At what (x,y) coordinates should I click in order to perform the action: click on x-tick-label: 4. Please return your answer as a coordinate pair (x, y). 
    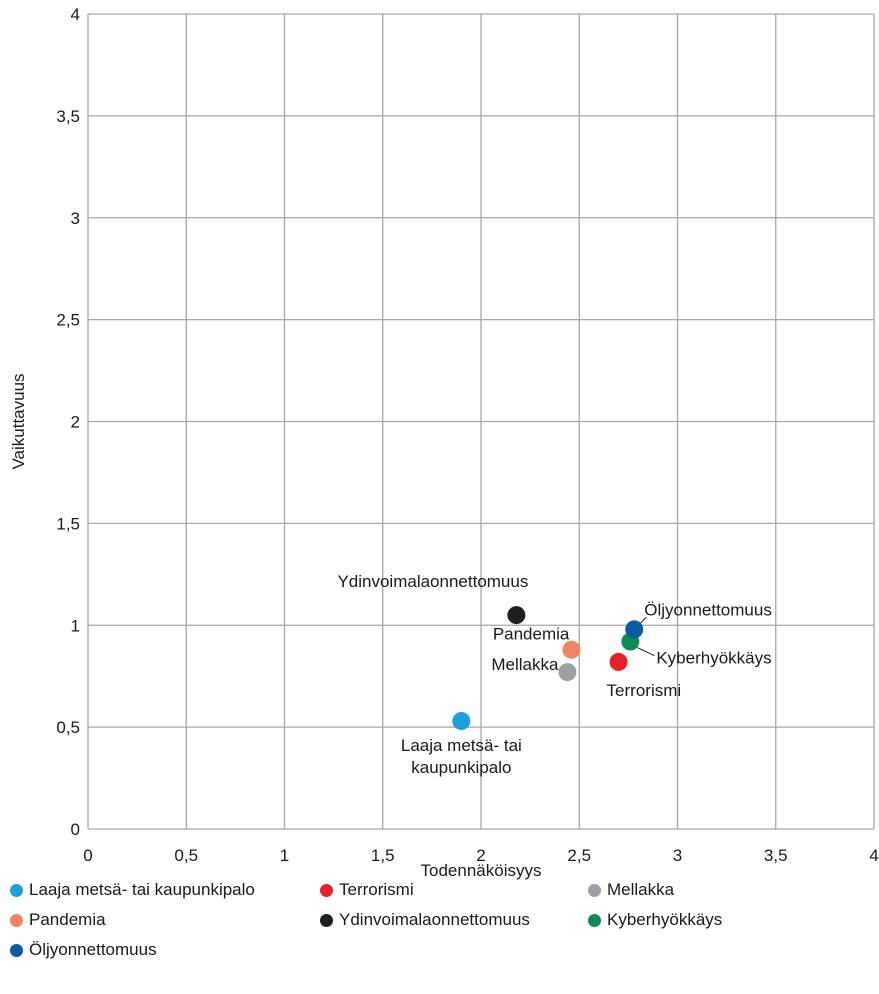
    Looking at the image, I should click on (873, 855).